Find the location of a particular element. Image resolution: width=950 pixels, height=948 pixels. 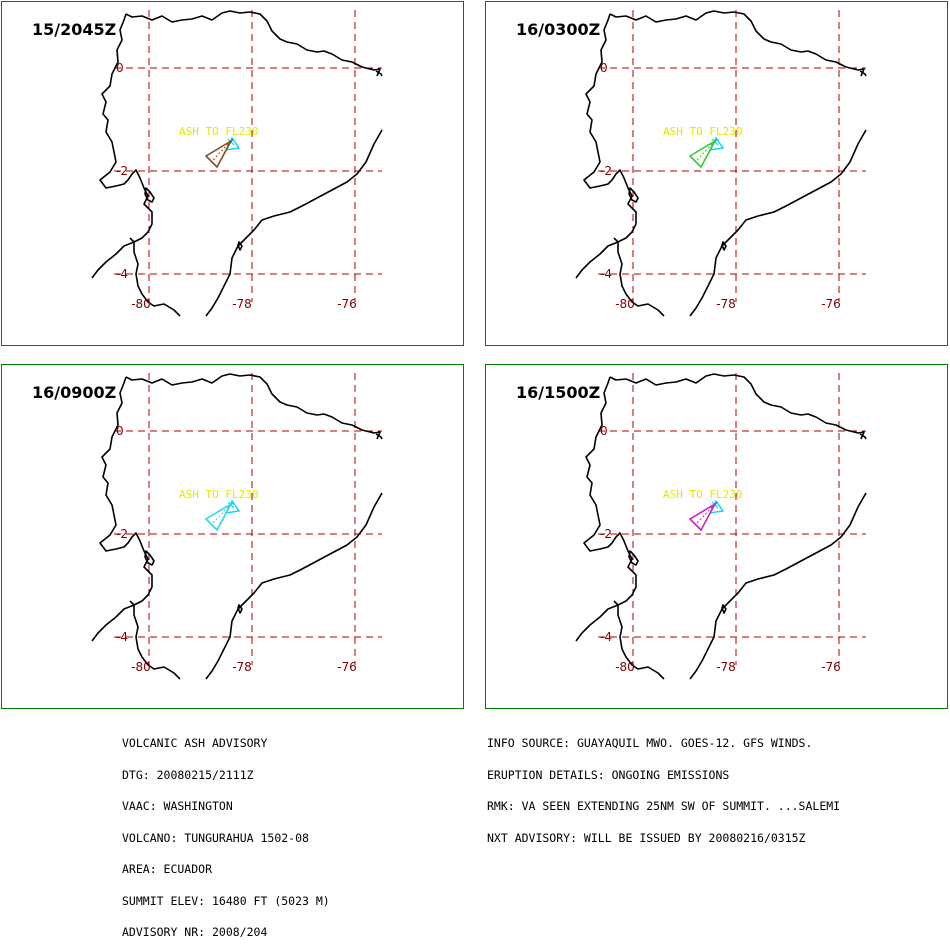

advisory-line: SUMMIT ELEV: 16480 FT (5023 M) is located at coordinates (226, 900).